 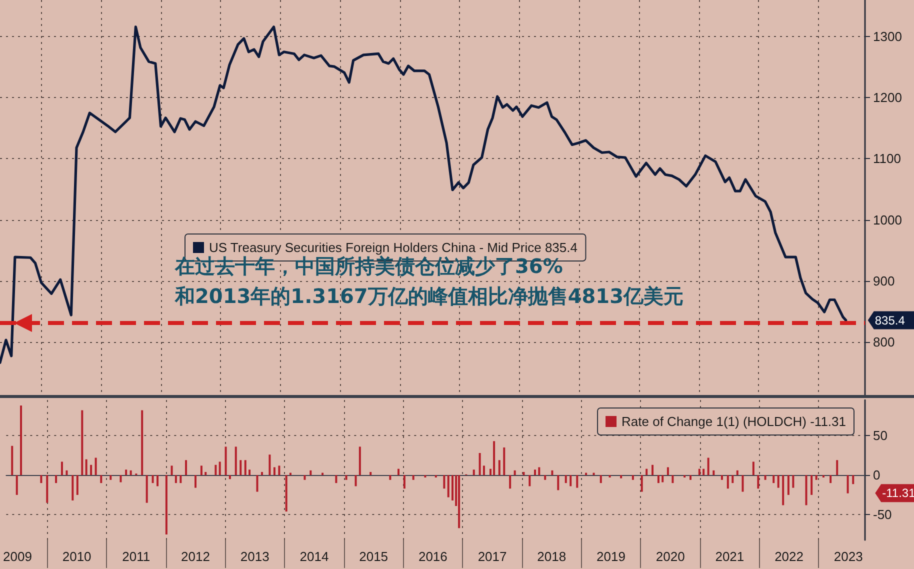 What do you see at coordinates (884, 342) in the screenshot?
I see `y-tick-label: 800` at bounding box center [884, 342].